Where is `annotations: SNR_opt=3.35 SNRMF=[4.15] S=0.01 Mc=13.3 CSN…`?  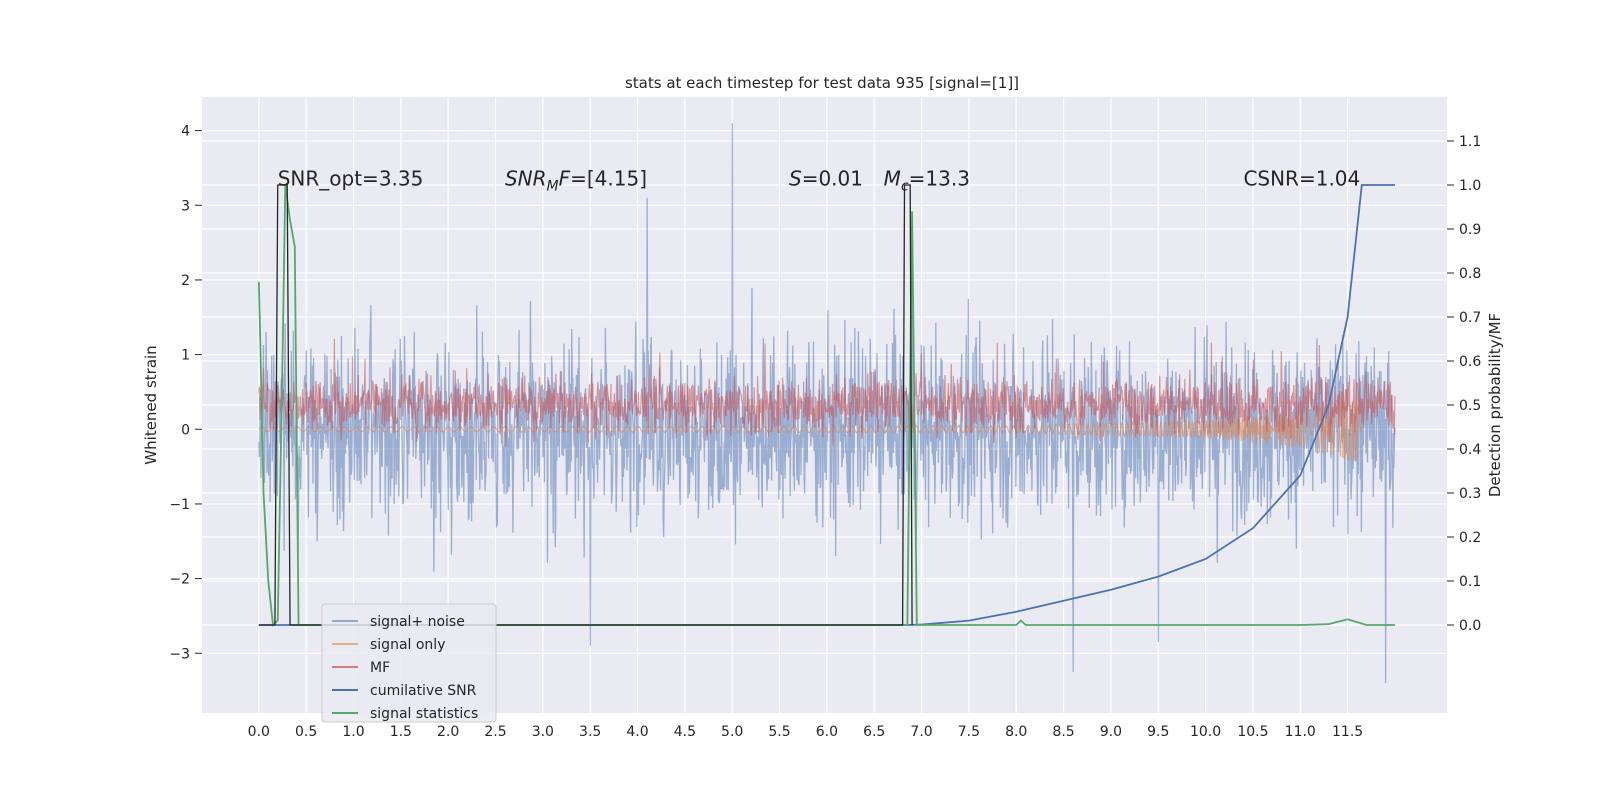 annotations: SNR_opt=3.35 SNRMF=[4.15] S=0.01 Mc=13.3 CSN… is located at coordinates (819, 180).